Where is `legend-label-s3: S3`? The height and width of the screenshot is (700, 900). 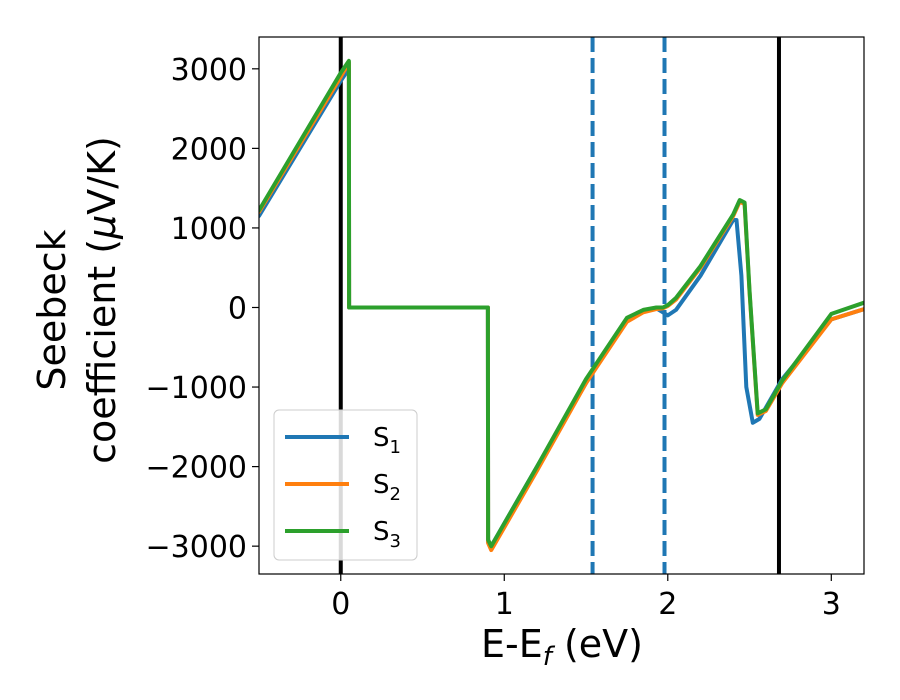
legend-label-s3: S3 is located at coordinates (387, 534).